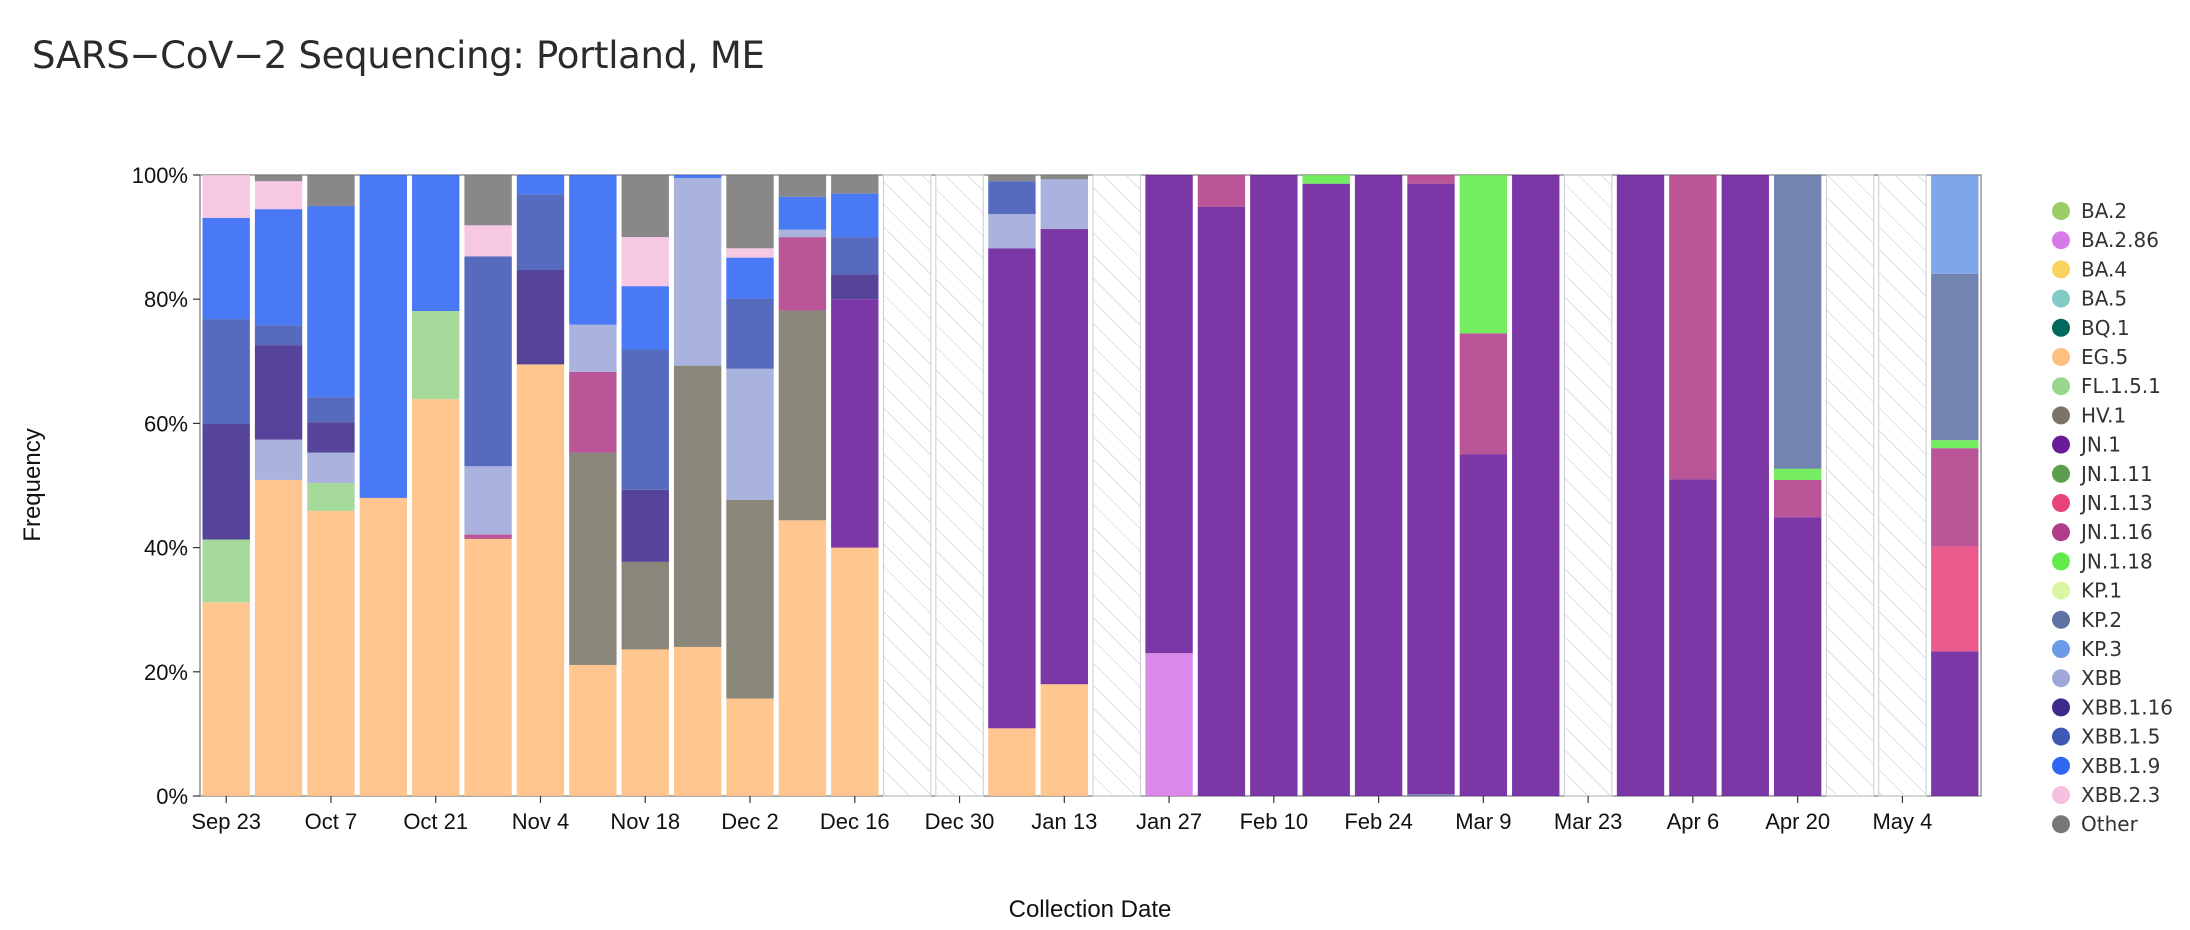  I want to click on legend-label-ba-5: BA.5, so click(2104, 299).